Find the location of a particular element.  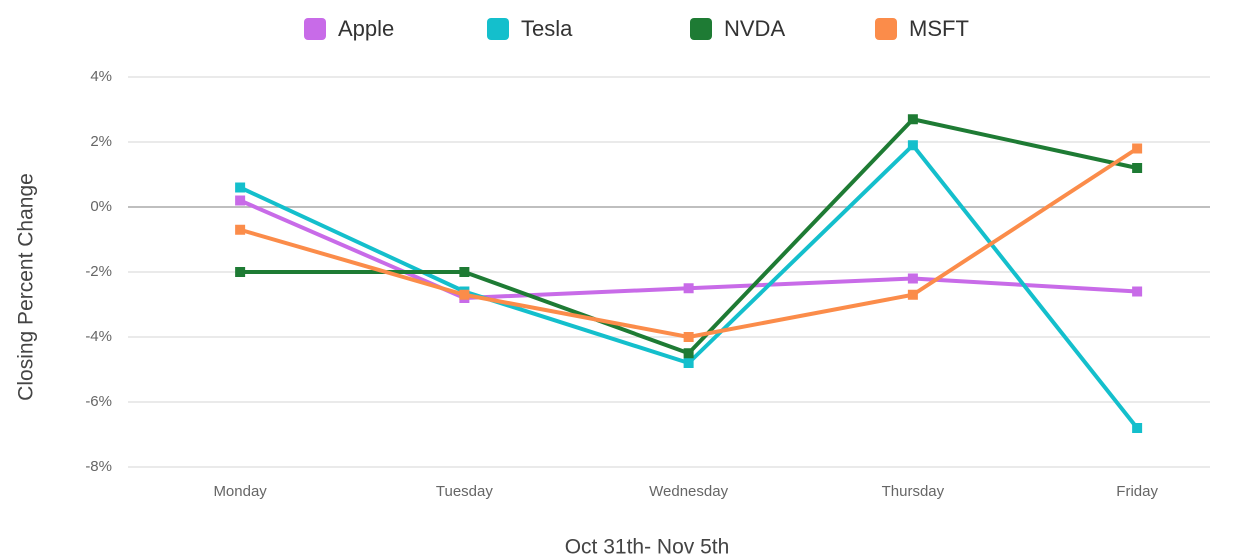

x-axis-title: Oct 31th- Nov 5th is located at coordinates (647, 547).